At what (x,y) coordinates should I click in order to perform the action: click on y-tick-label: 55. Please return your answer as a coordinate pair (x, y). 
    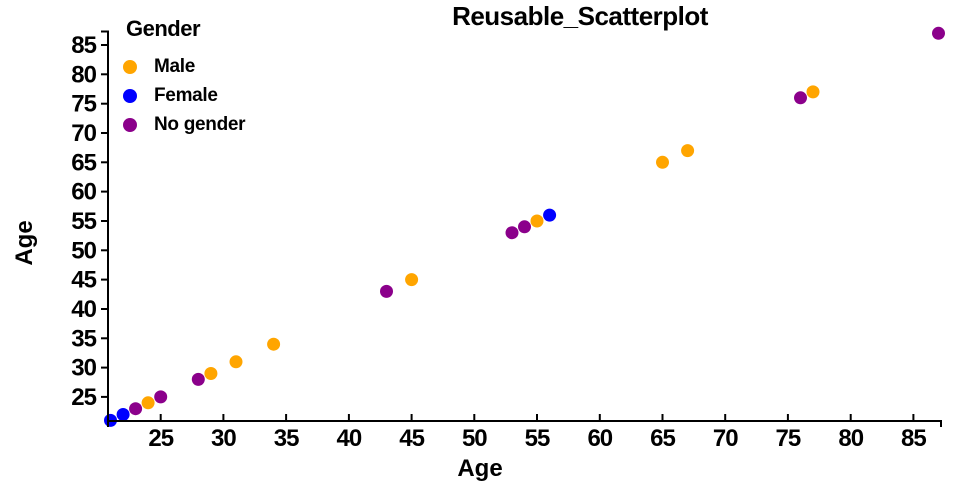
    Looking at the image, I should click on (83, 221).